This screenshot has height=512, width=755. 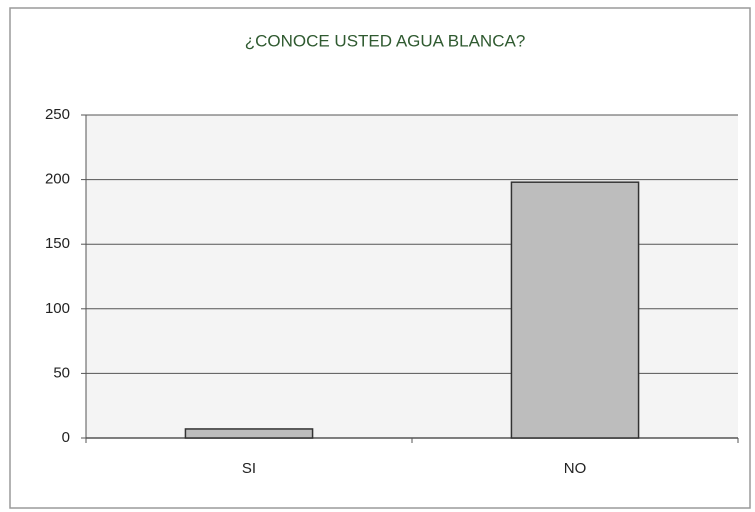 What do you see at coordinates (57, 308) in the screenshot?
I see `y-tick-label: 100` at bounding box center [57, 308].